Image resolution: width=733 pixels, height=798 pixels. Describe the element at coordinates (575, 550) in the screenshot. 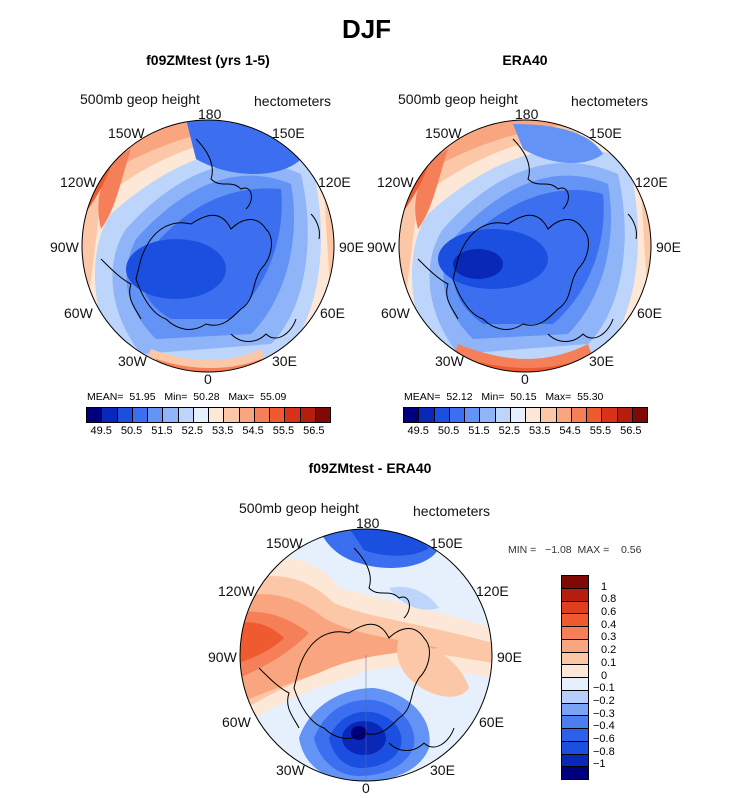

I see `panel-3-stats: MIN = −1.08 MAX = 0.56` at that location.